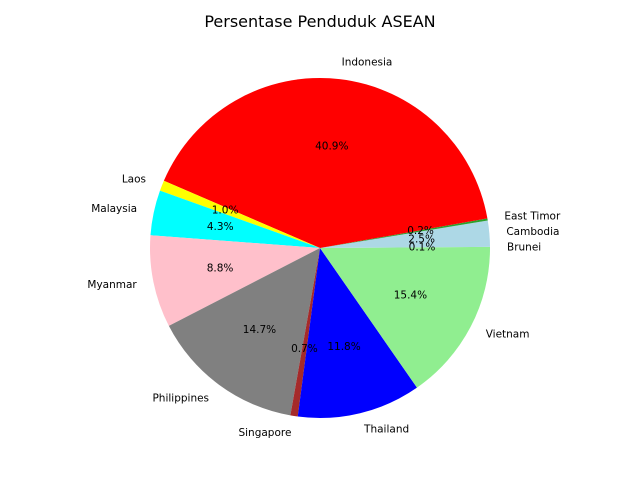 The height and width of the screenshot is (480, 640). What do you see at coordinates (220, 268) in the screenshot?
I see `slice-percent-myanmar: 8.8%` at bounding box center [220, 268].